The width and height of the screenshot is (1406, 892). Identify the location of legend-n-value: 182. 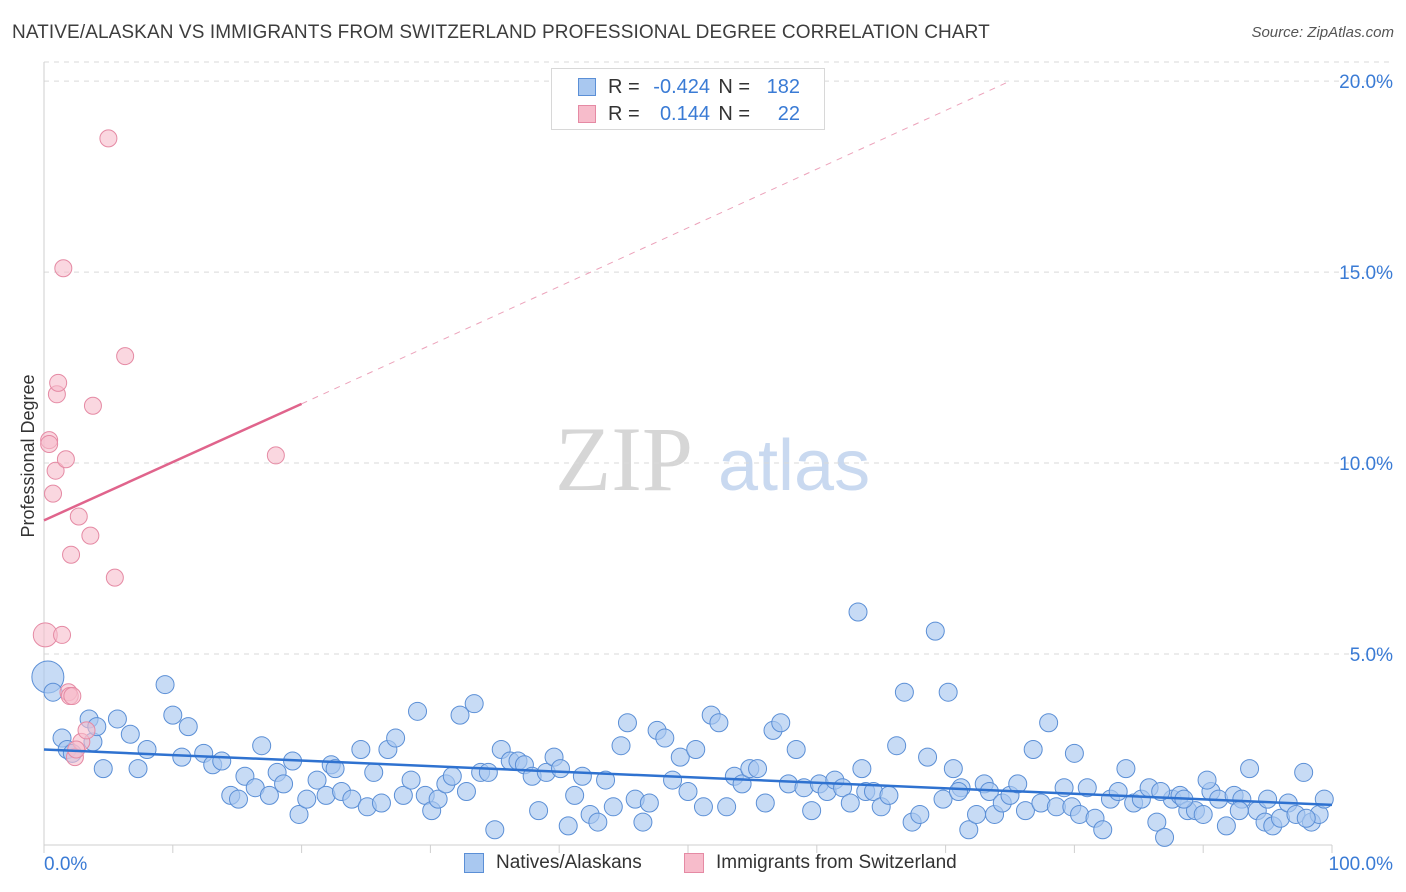
(783, 86).